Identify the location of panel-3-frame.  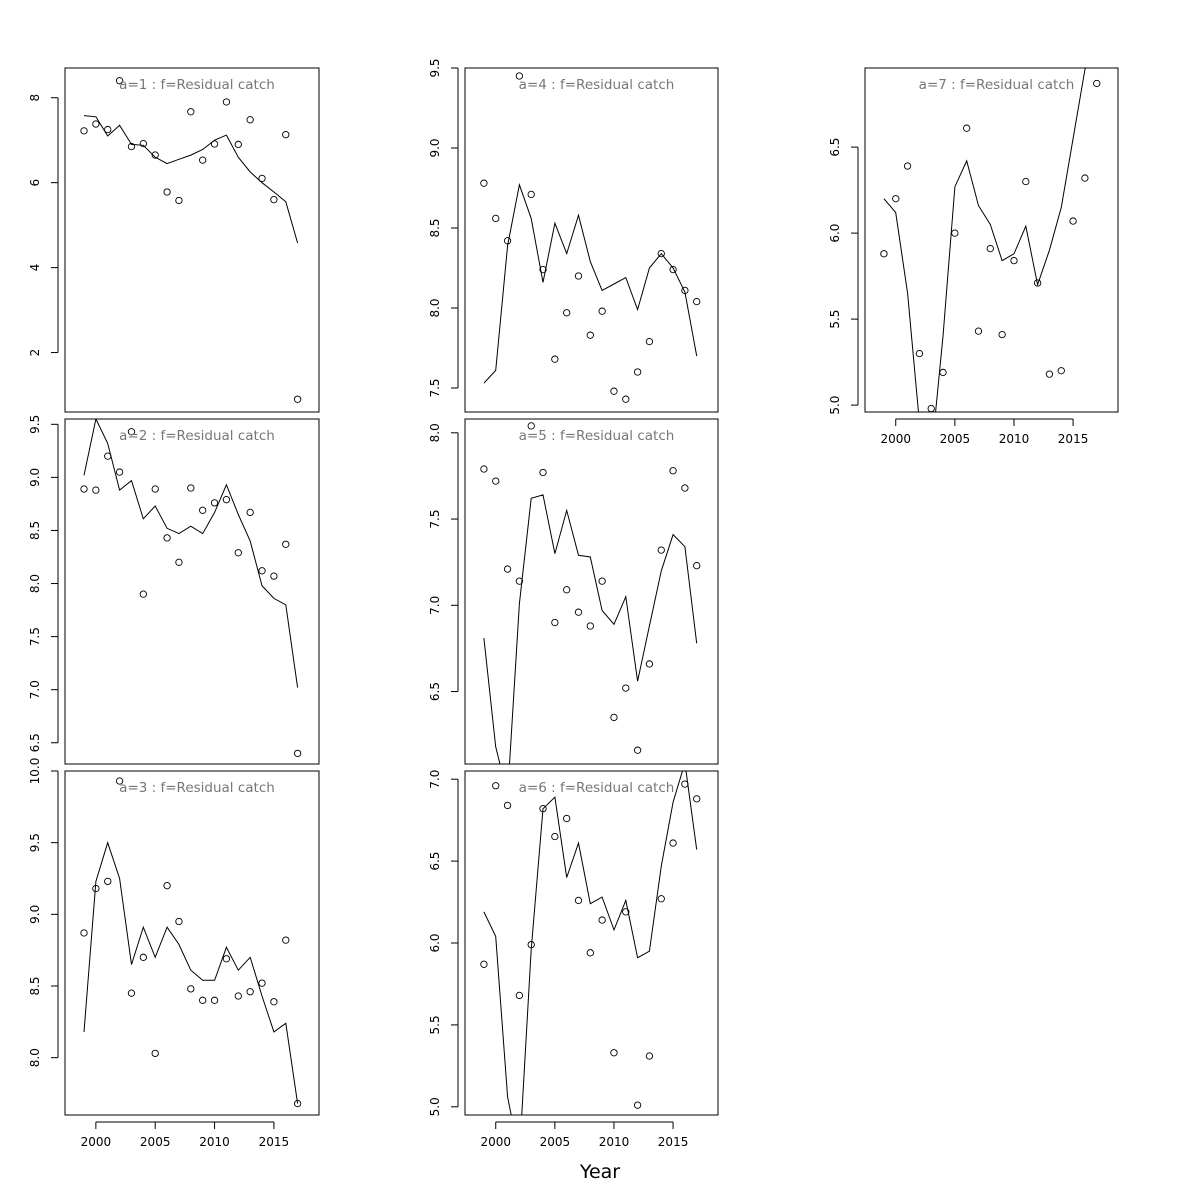
(192, 943).